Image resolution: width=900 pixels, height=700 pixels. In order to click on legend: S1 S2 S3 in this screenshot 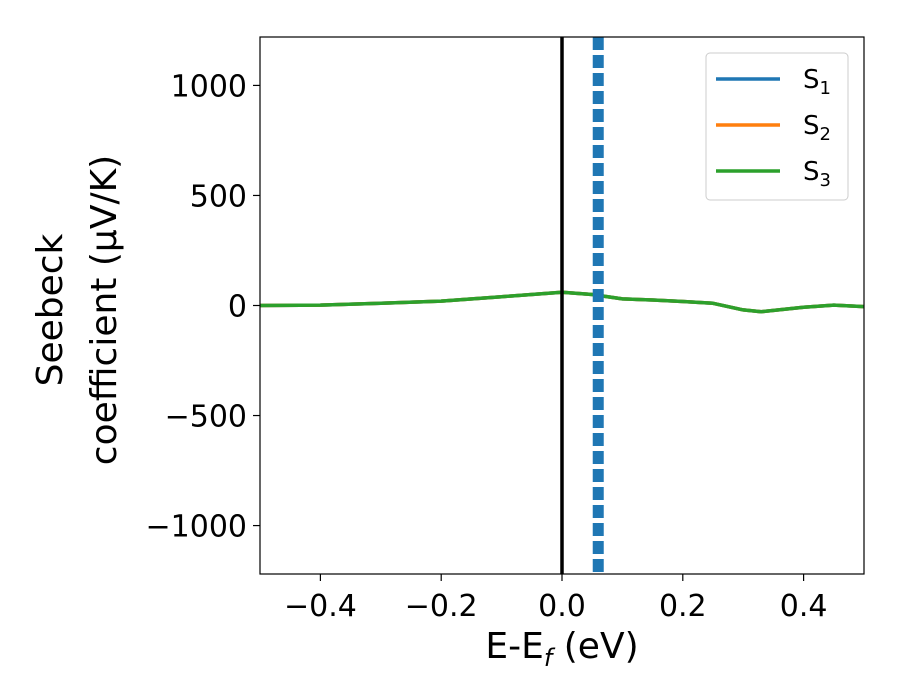, I will do `click(777, 126)`.